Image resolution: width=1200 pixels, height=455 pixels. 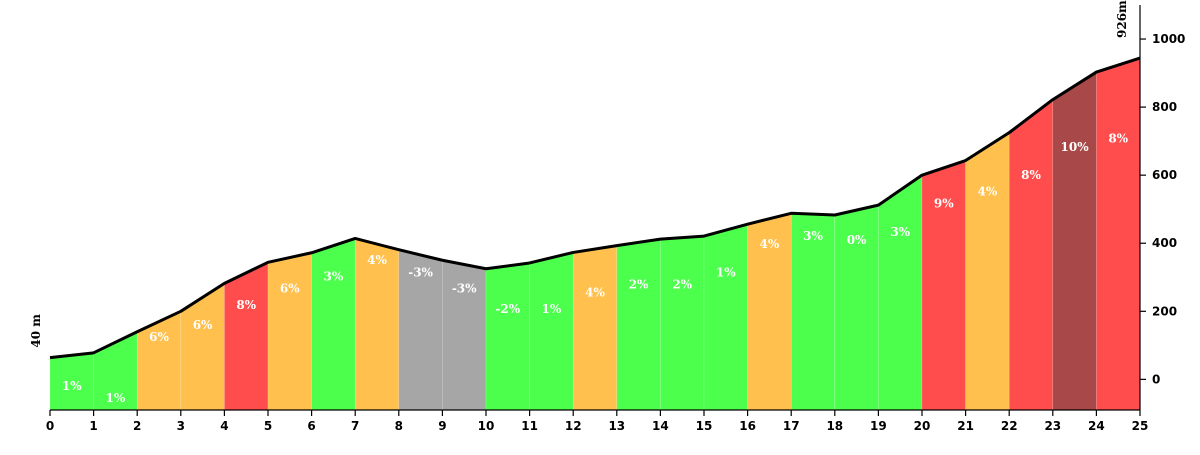 I want to click on start-elevation-label: 40 m, so click(x=36, y=331).